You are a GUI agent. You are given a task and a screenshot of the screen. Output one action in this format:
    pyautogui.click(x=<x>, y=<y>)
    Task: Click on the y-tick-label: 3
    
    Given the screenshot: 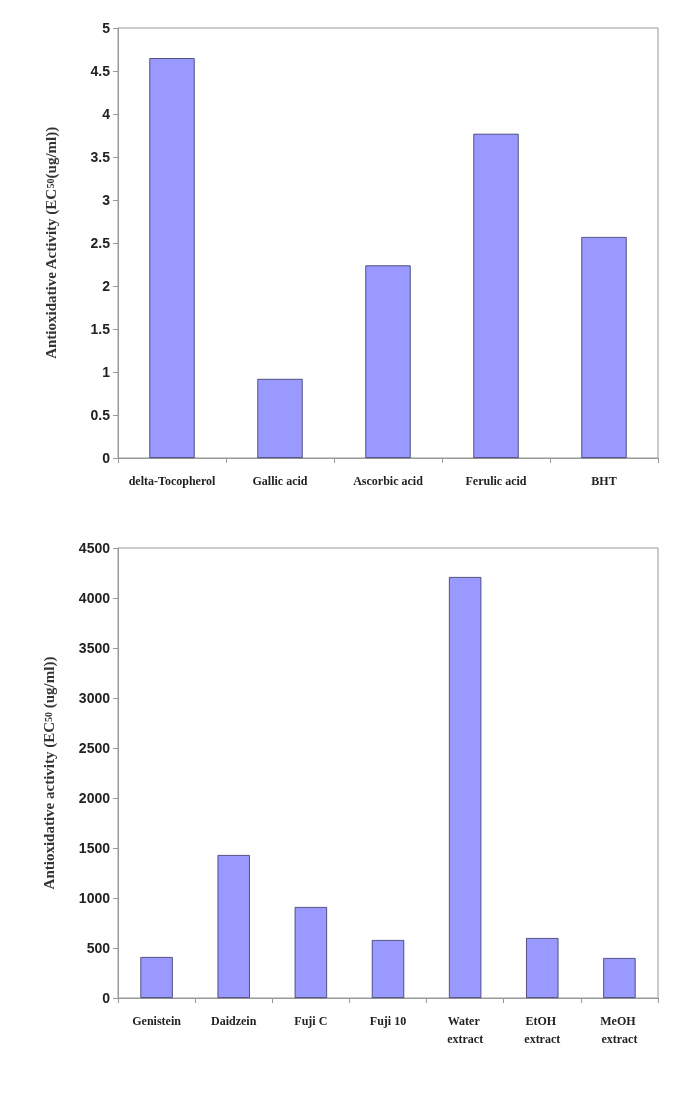 What is the action you would take?
    pyautogui.click(x=106, y=200)
    